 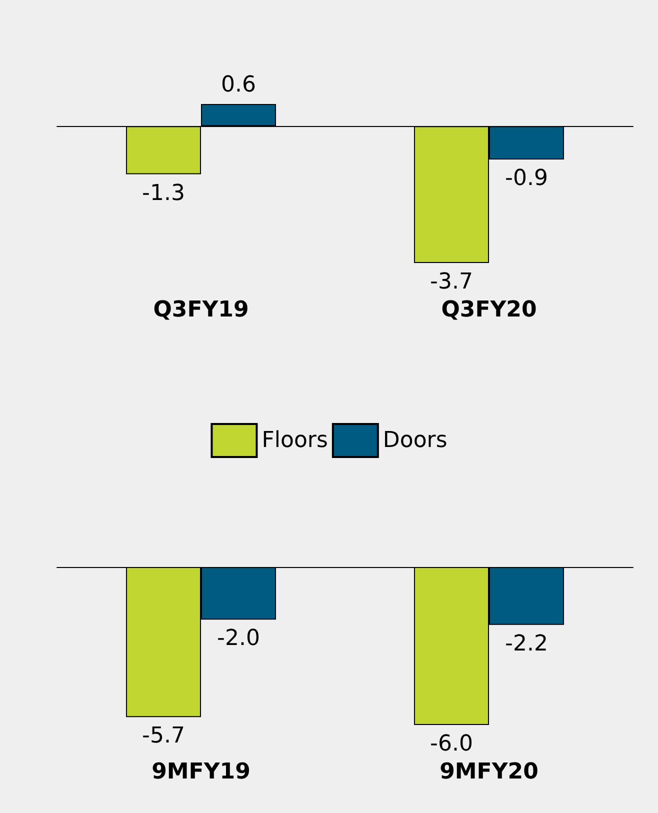 What do you see at coordinates (489, 310) in the screenshot?
I see `x-tick-label: Q3FY20` at bounding box center [489, 310].